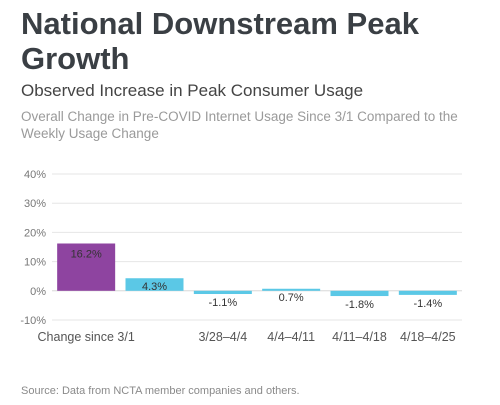  What do you see at coordinates (33, 248) in the screenshot?
I see `y-axis-ticks: -10% 0% 10% 20% 30% 40%` at bounding box center [33, 248].